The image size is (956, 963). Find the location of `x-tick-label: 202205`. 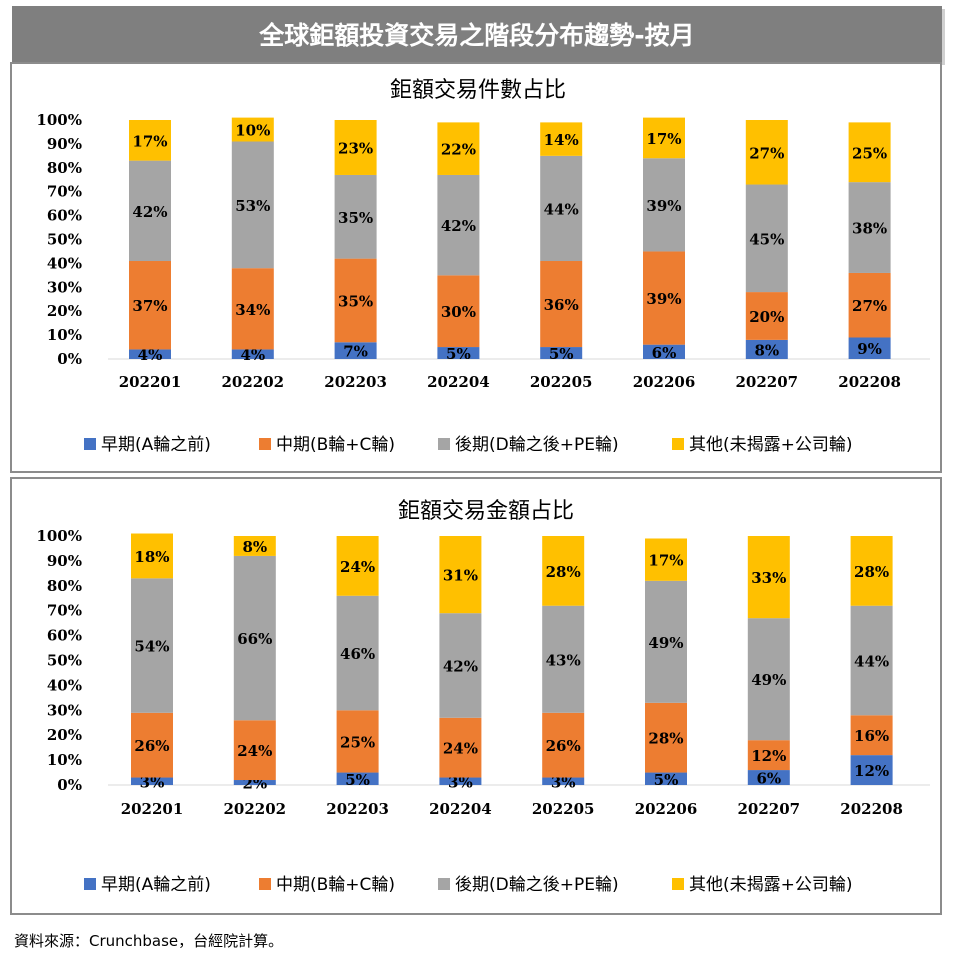

x-tick-label: 202205 is located at coordinates (561, 382).